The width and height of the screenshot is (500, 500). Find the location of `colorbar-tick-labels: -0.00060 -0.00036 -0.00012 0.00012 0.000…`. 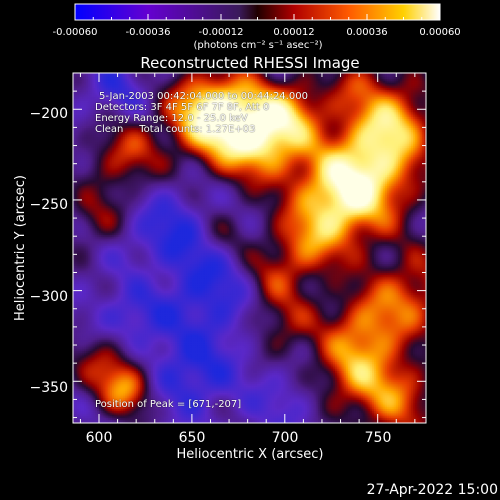

colorbar-tick-labels: -0.00060 -0.00036 -0.00012 0.00012 0.000… is located at coordinates (257, 32).